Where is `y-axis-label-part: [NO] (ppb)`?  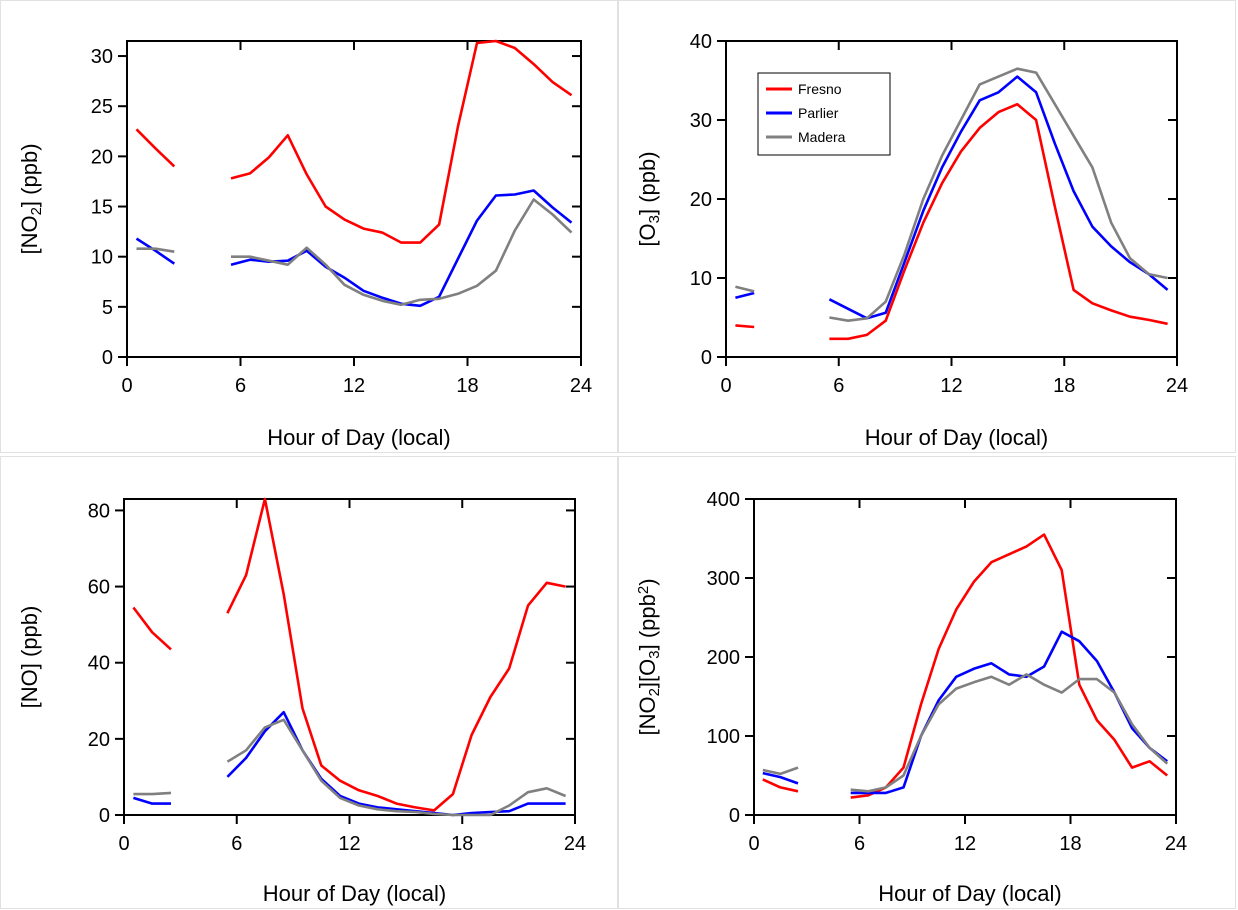
y-axis-label-part: [NO] (ppb) is located at coordinates (29, 657).